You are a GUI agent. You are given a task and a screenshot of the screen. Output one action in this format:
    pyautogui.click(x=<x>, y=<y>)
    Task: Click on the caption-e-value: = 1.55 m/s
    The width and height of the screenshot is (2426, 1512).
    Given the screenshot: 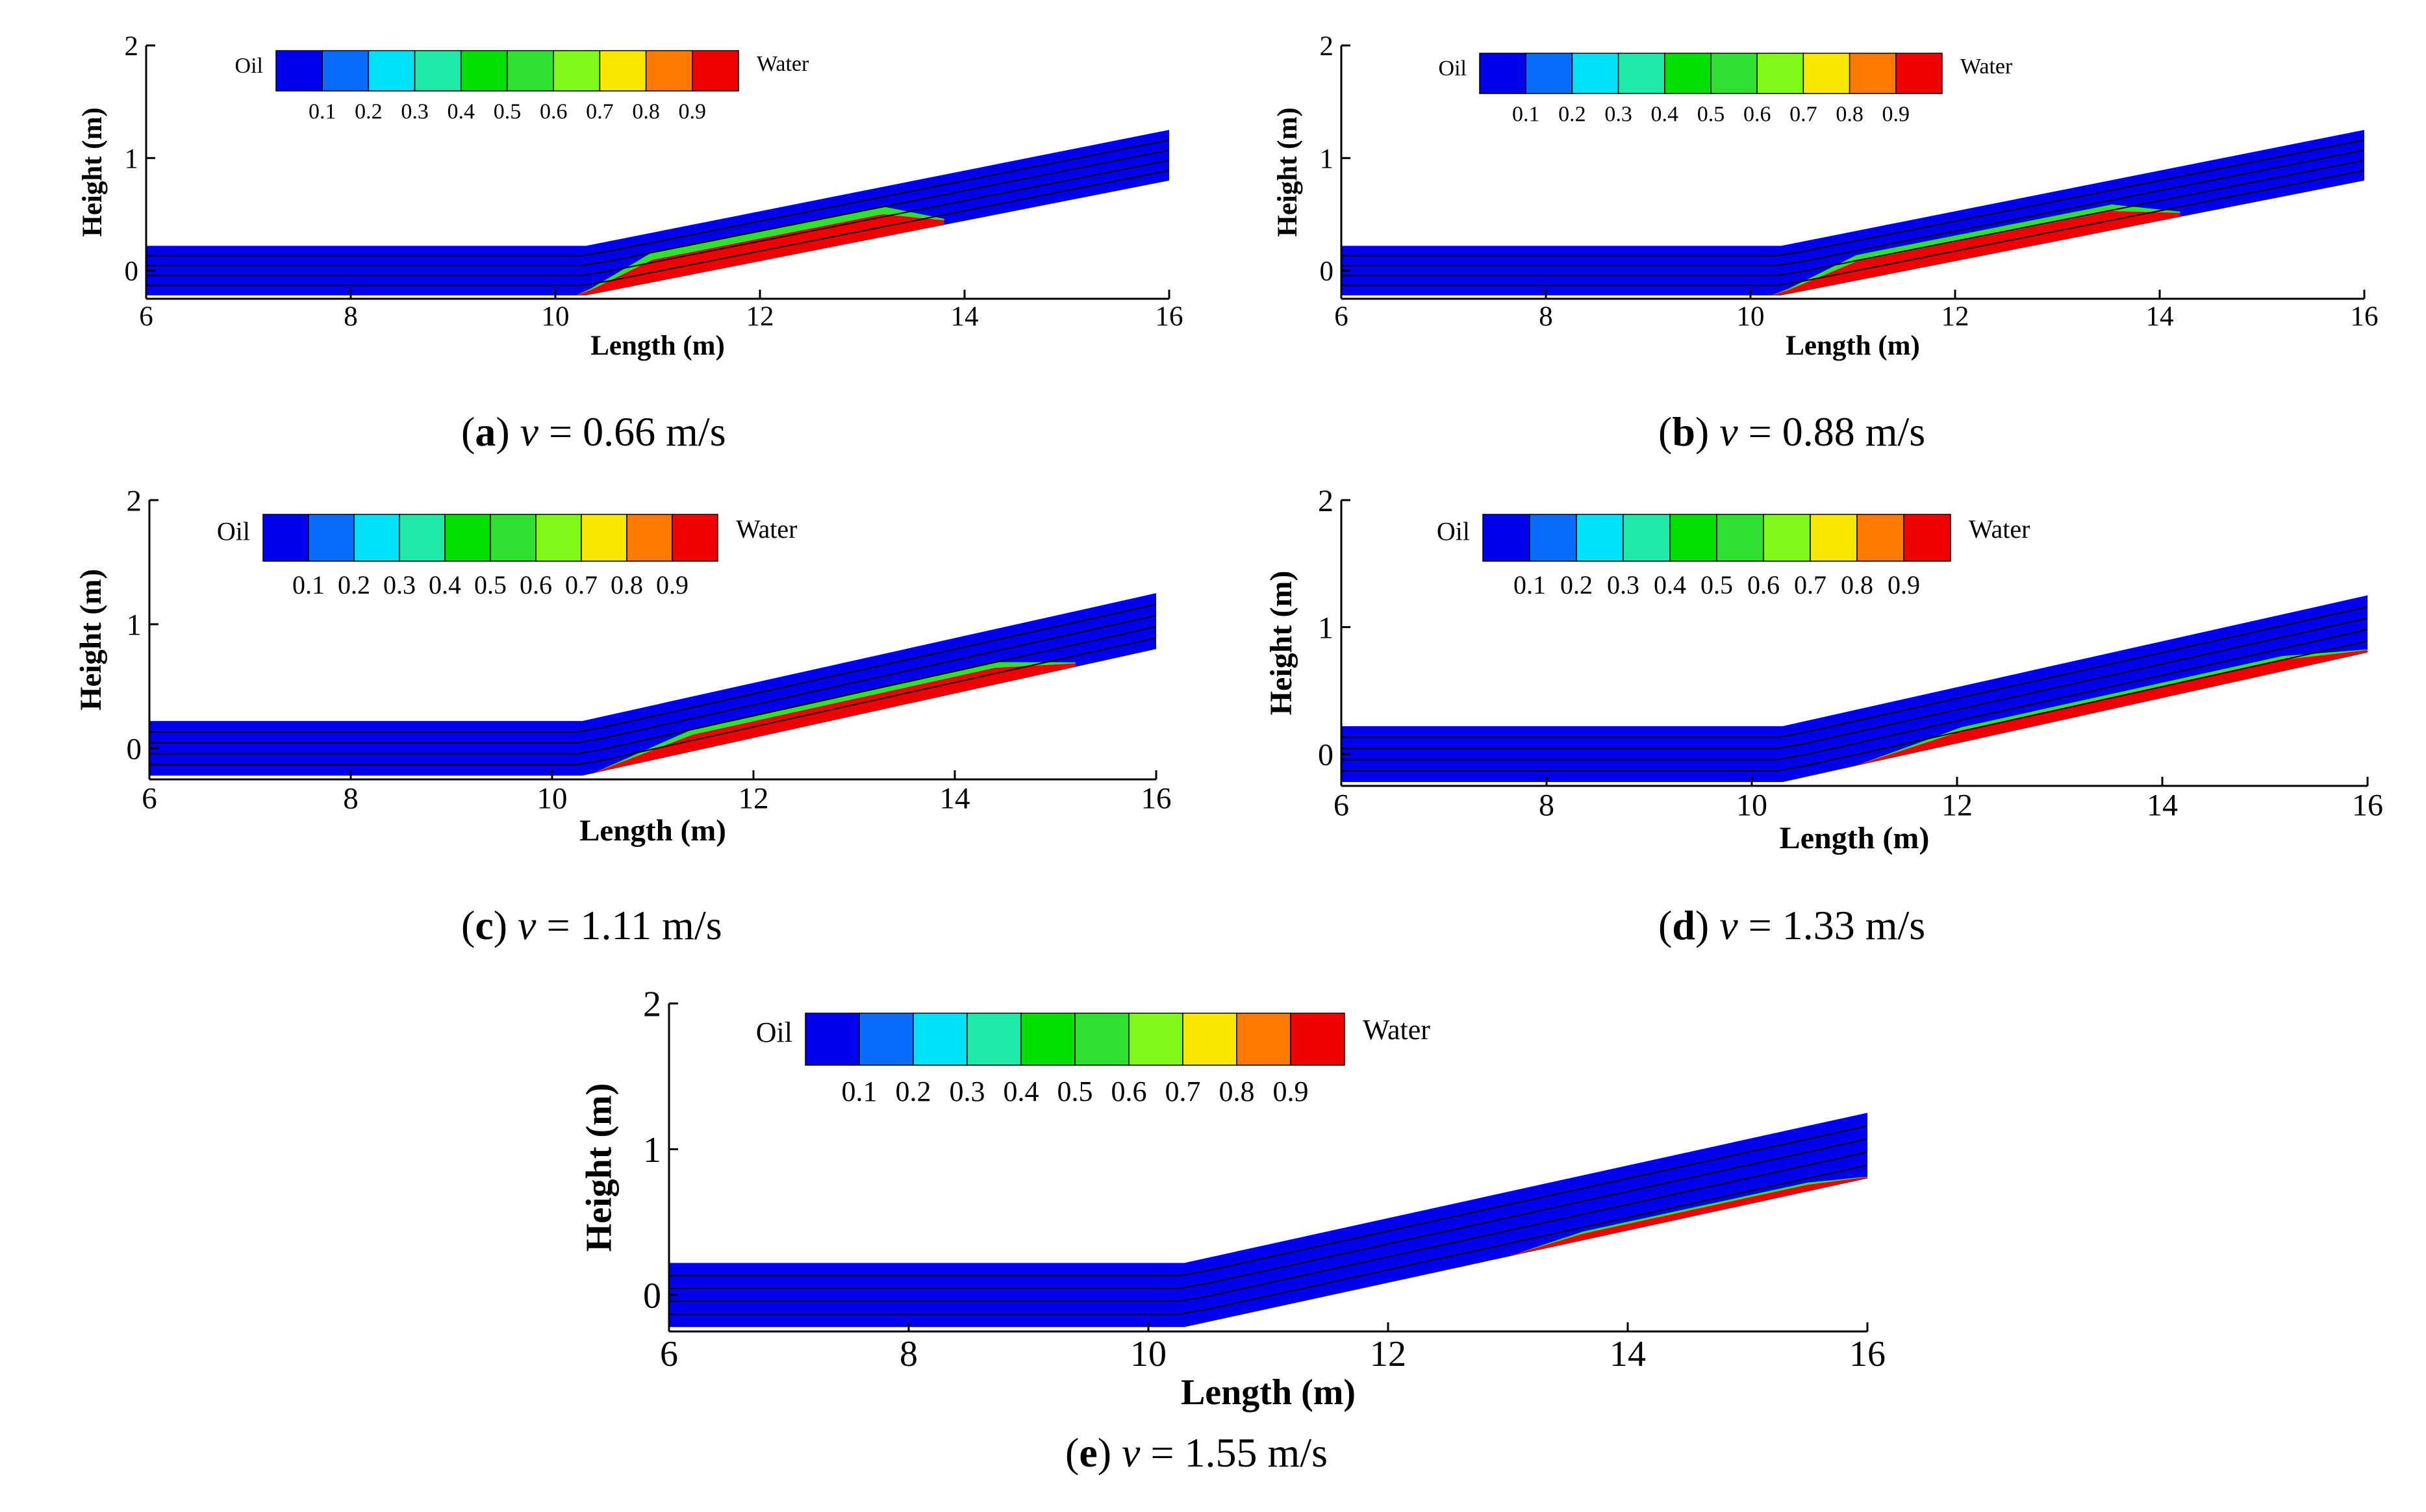 What is the action you would take?
    pyautogui.click(x=1234, y=1453)
    